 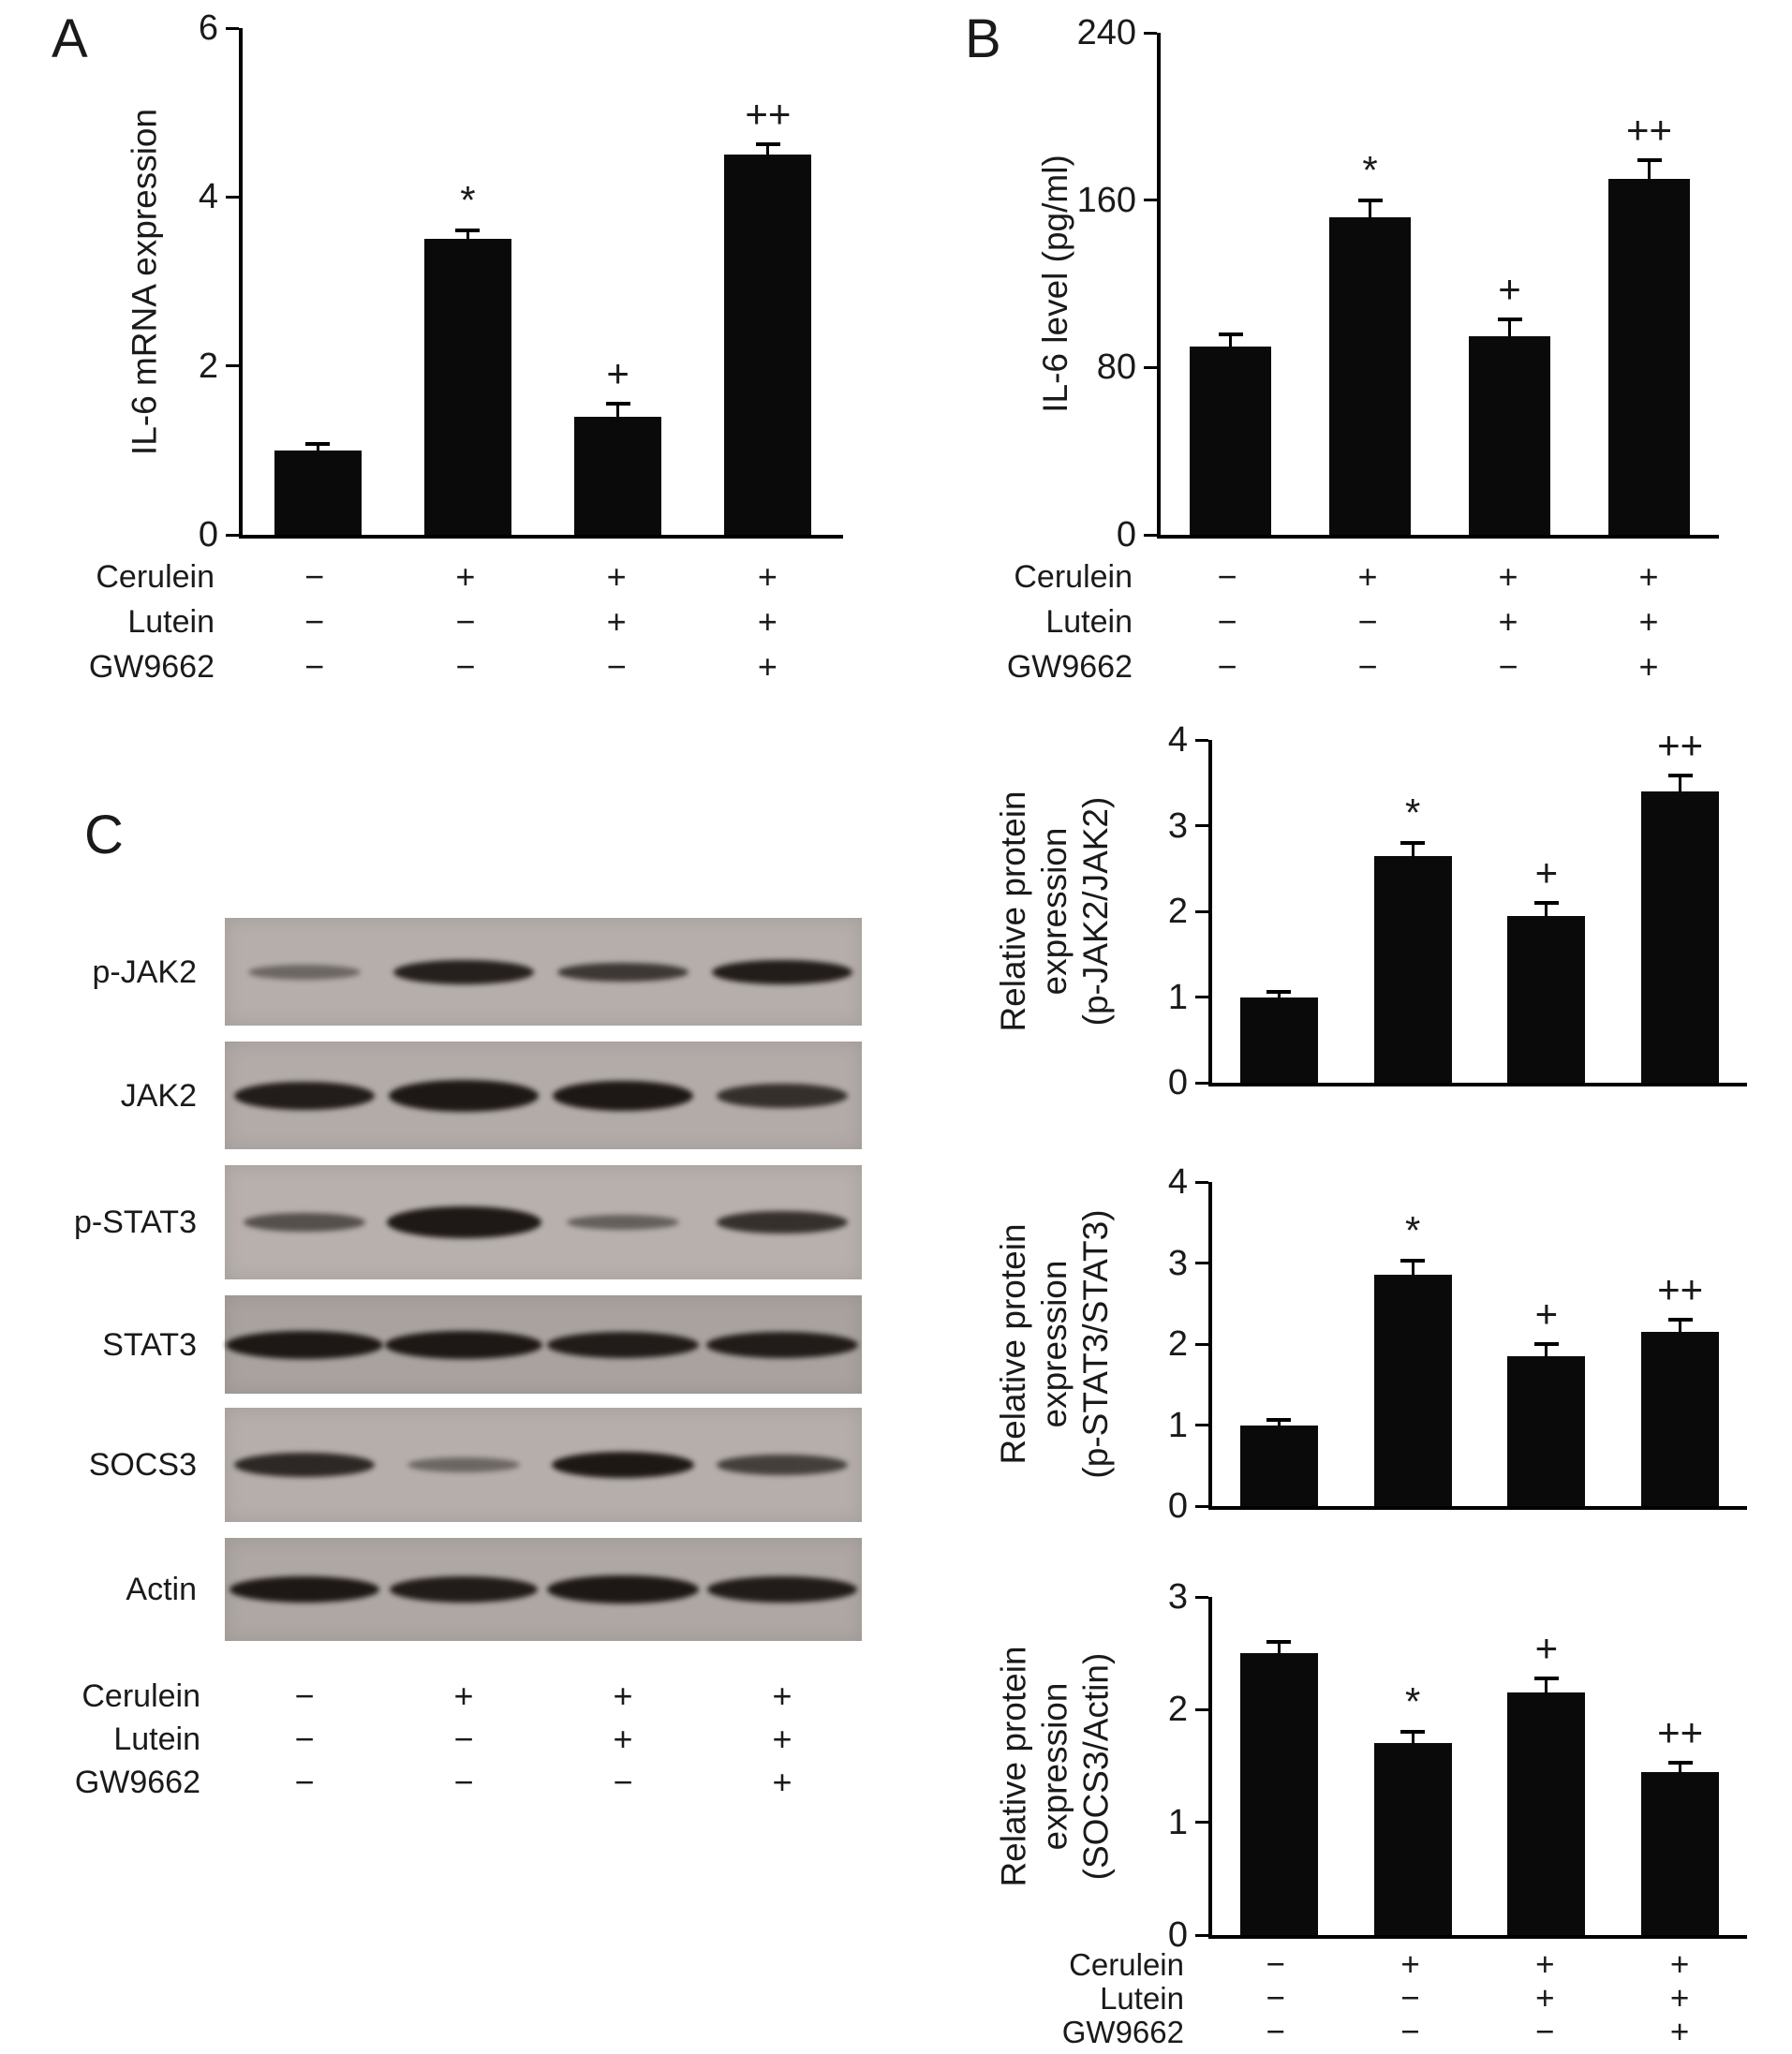 I want to click on blot-row-label: Actin, so click(x=161, y=1589).